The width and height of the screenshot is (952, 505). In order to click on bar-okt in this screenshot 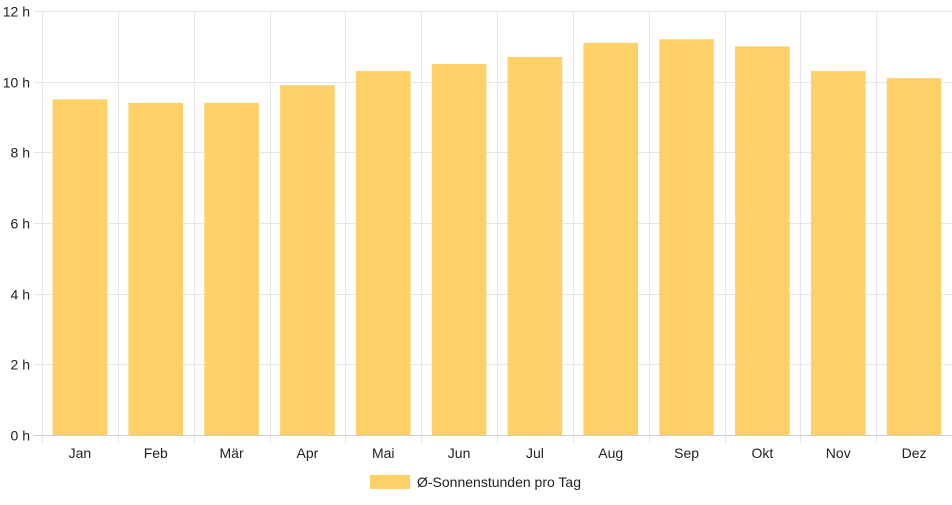, I will do `click(762, 240)`.